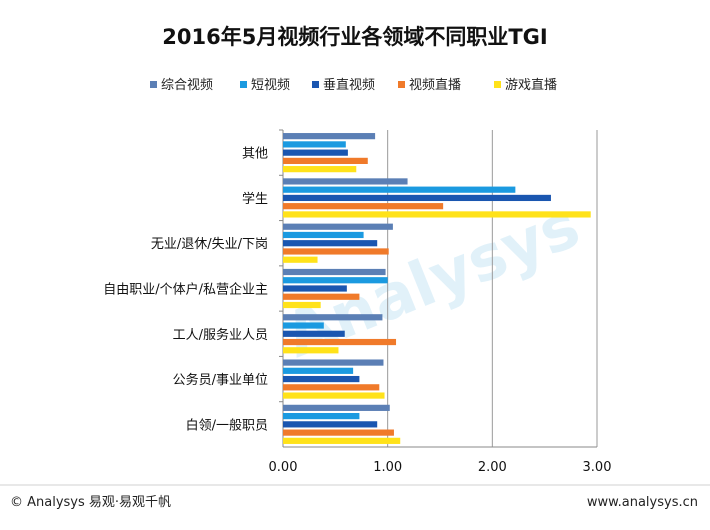 This screenshot has height=530, width=710. I want to click on x-tick-label-2: 2.00, so click(492, 467).